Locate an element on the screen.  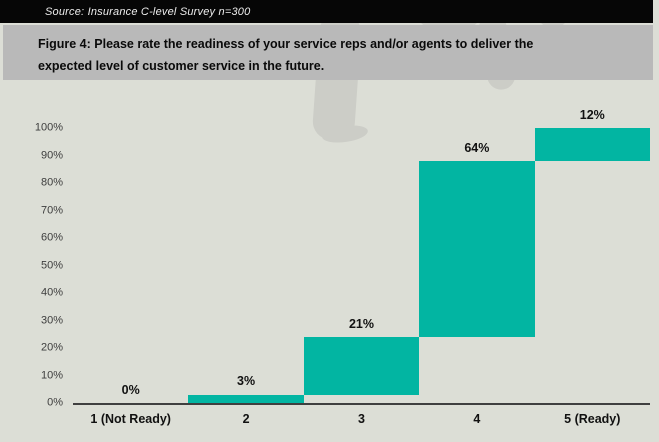
y-tick-label: 20% is located at coordinates (51, 347).